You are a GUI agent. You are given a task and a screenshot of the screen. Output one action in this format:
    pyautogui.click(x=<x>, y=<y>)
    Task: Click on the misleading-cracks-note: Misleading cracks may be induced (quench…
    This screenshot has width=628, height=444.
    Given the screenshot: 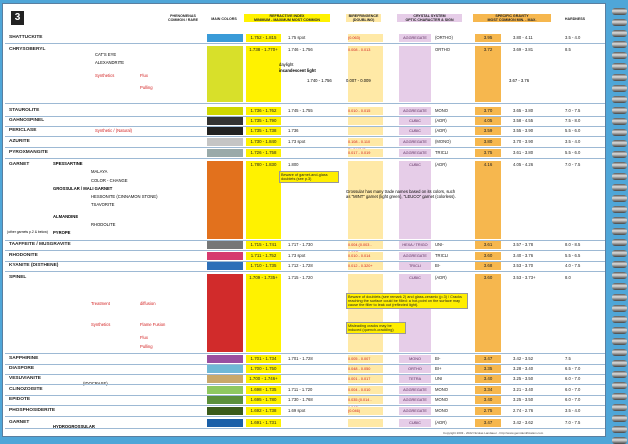 What is the action you would take?
    pyautogui.click(x=376, y=328)
    